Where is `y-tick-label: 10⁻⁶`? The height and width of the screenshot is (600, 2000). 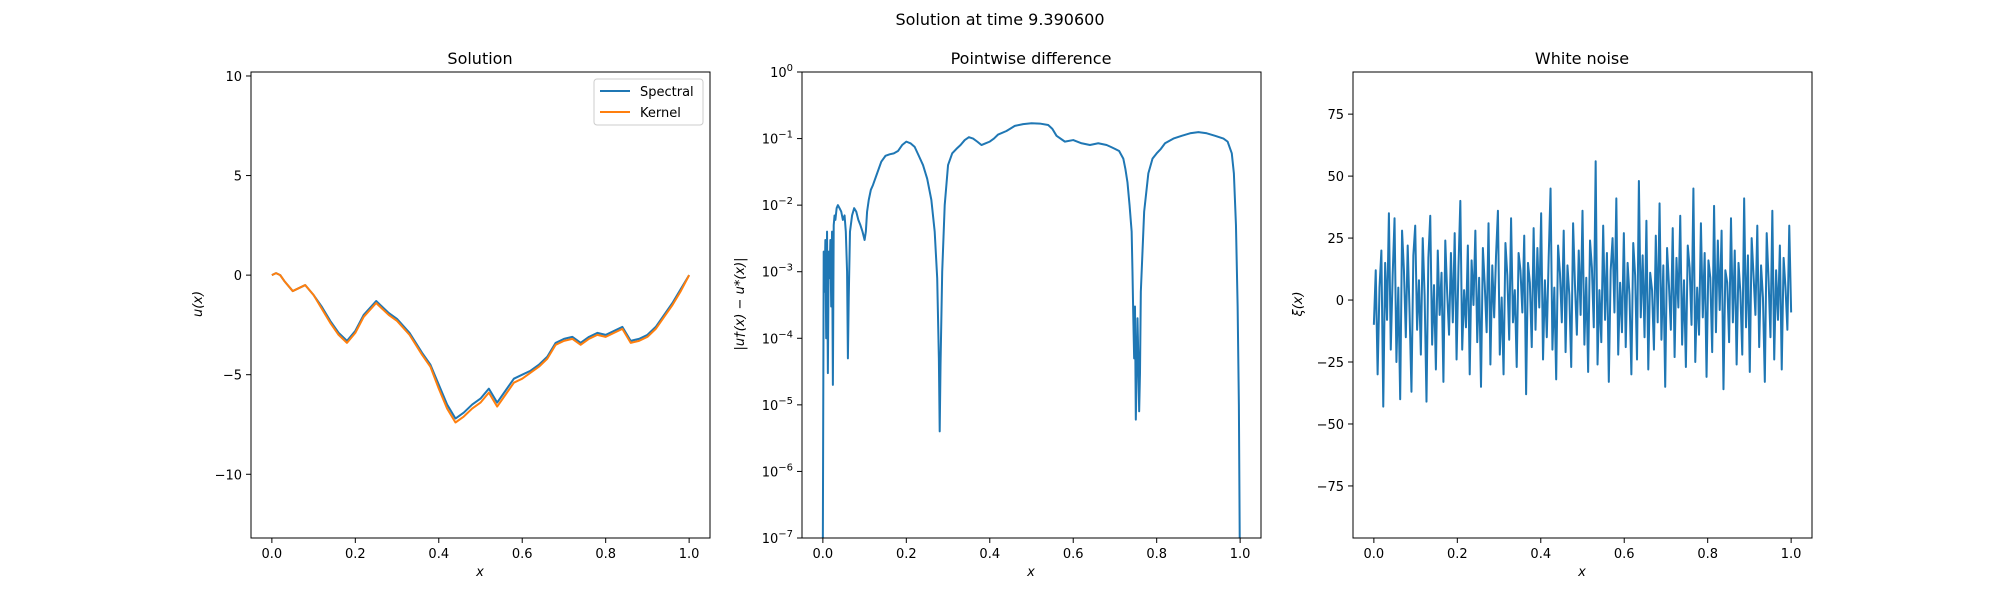
y-tick-label: 10⁻⁶ is located at coordinates (777, 471).